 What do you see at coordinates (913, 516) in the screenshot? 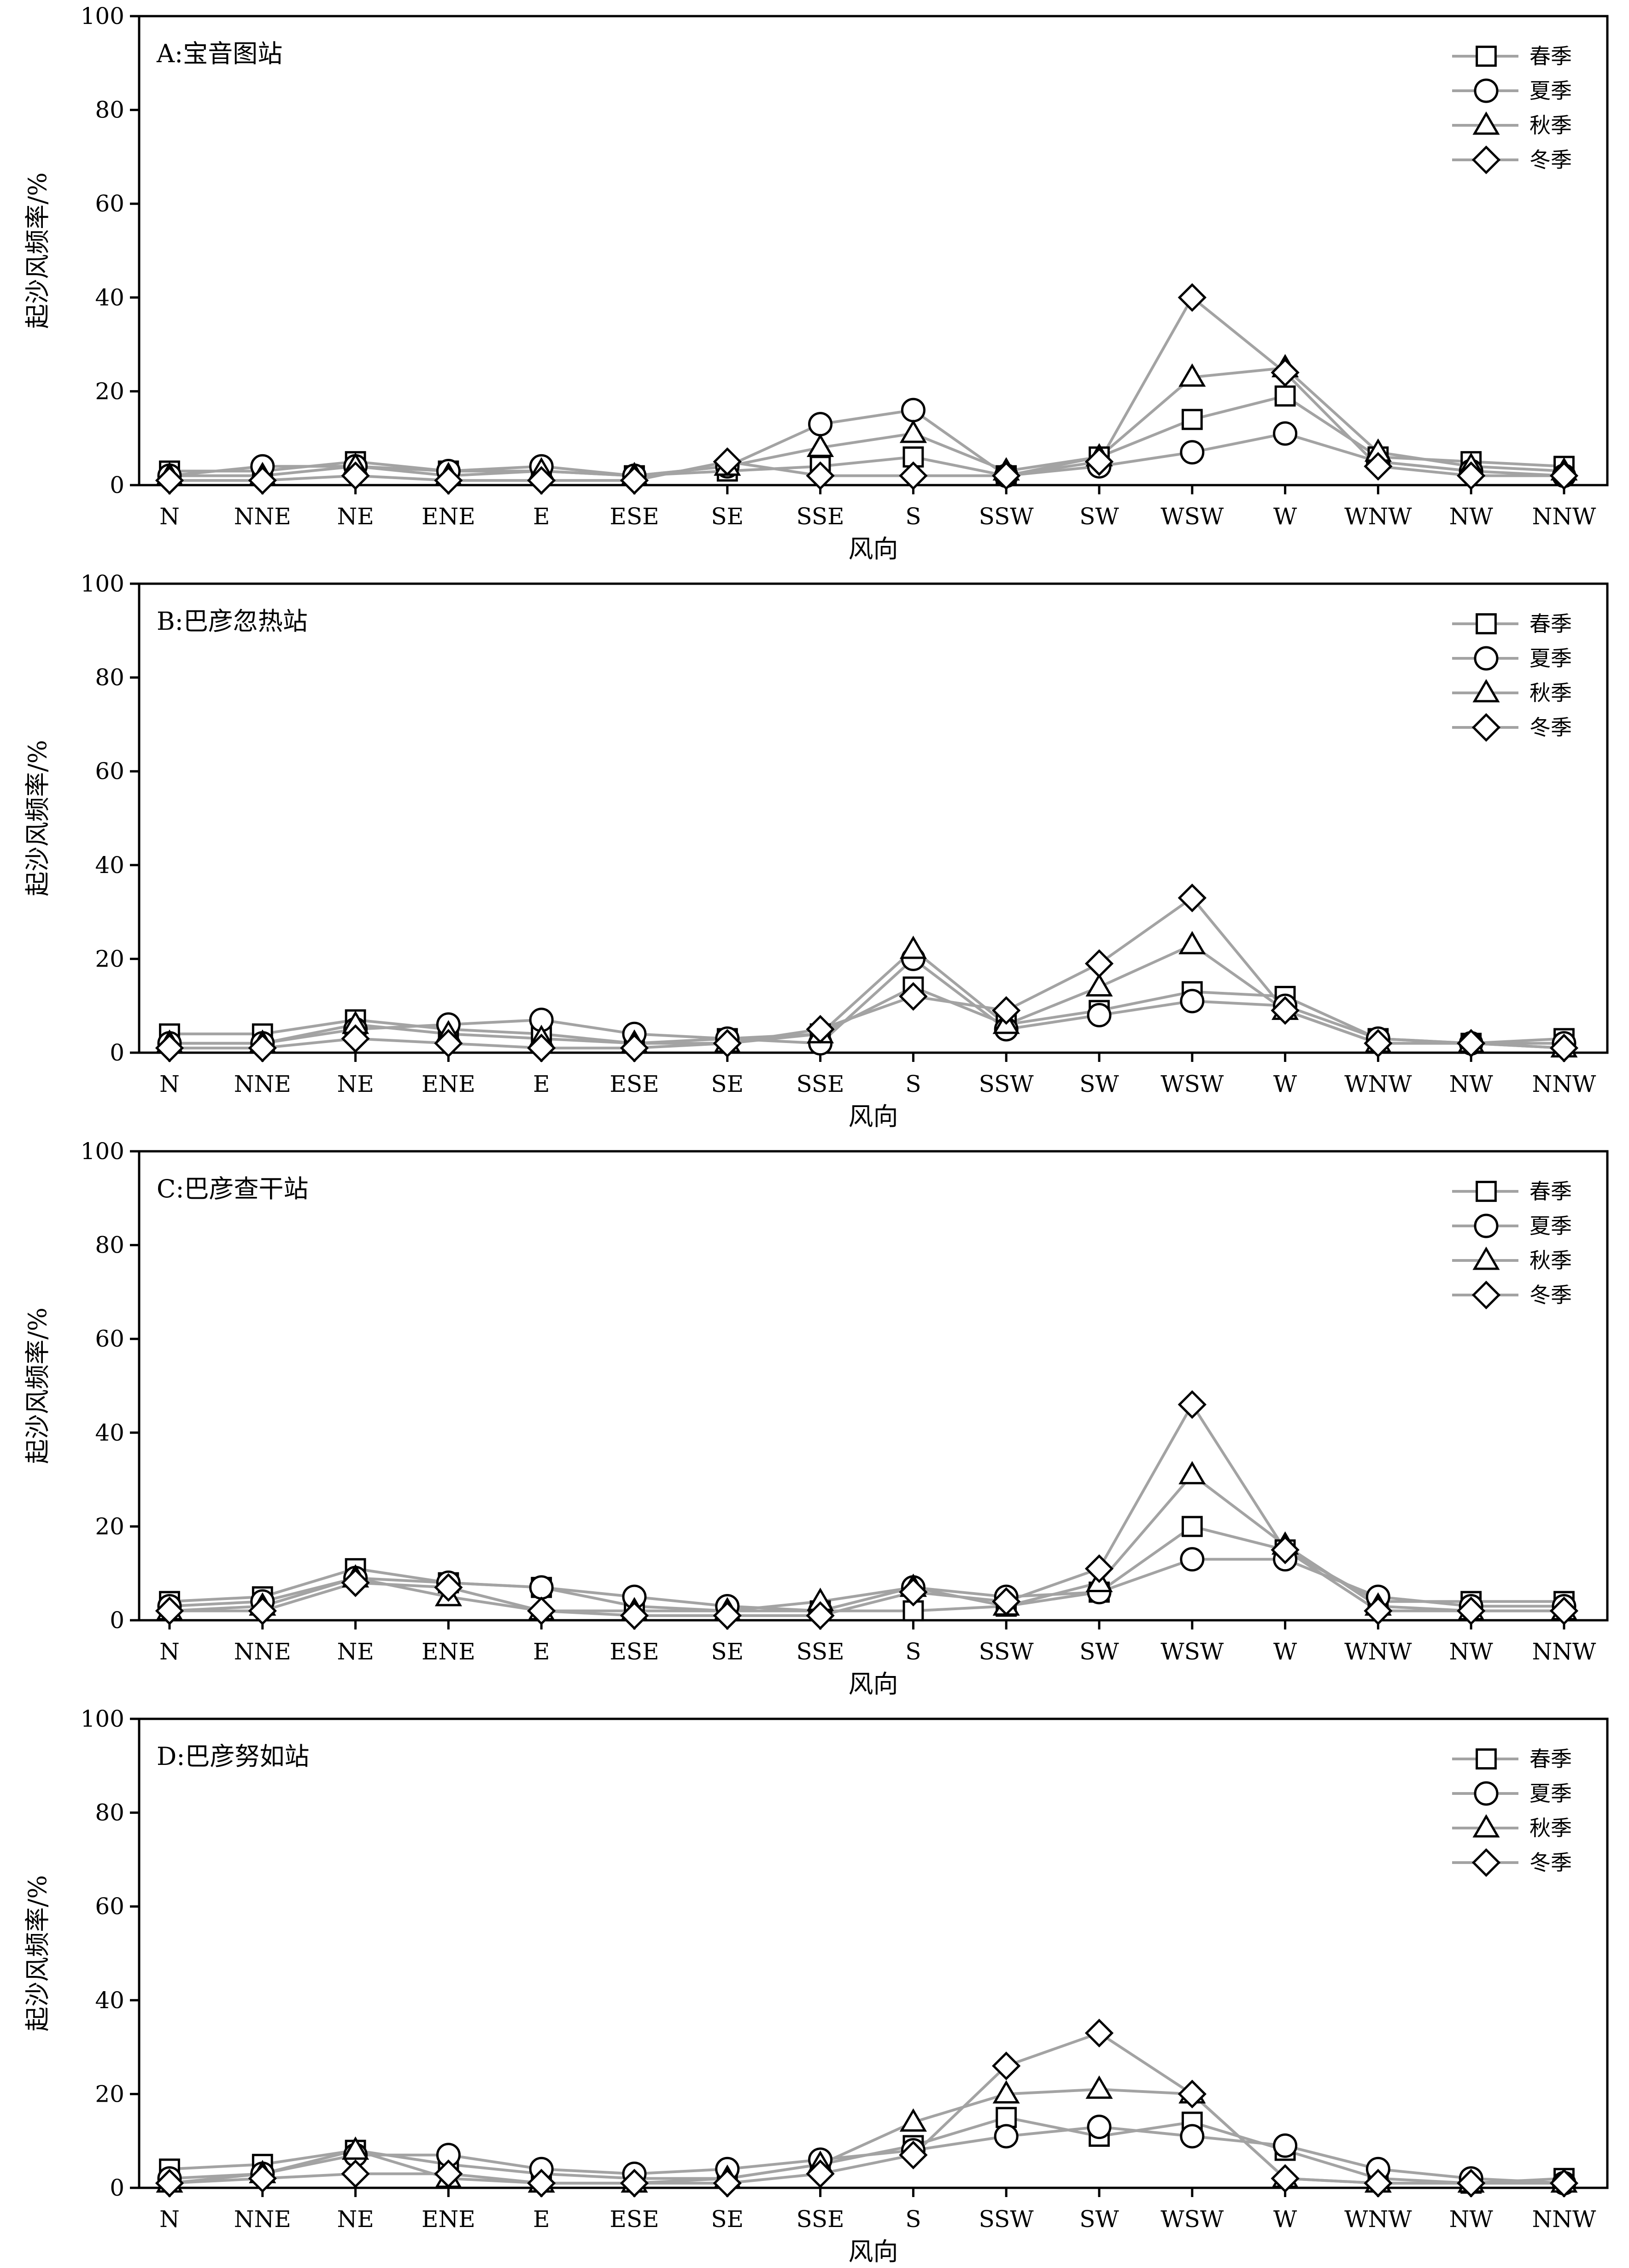
I see `x-tick-label: S` at bounding box center [913, 516].